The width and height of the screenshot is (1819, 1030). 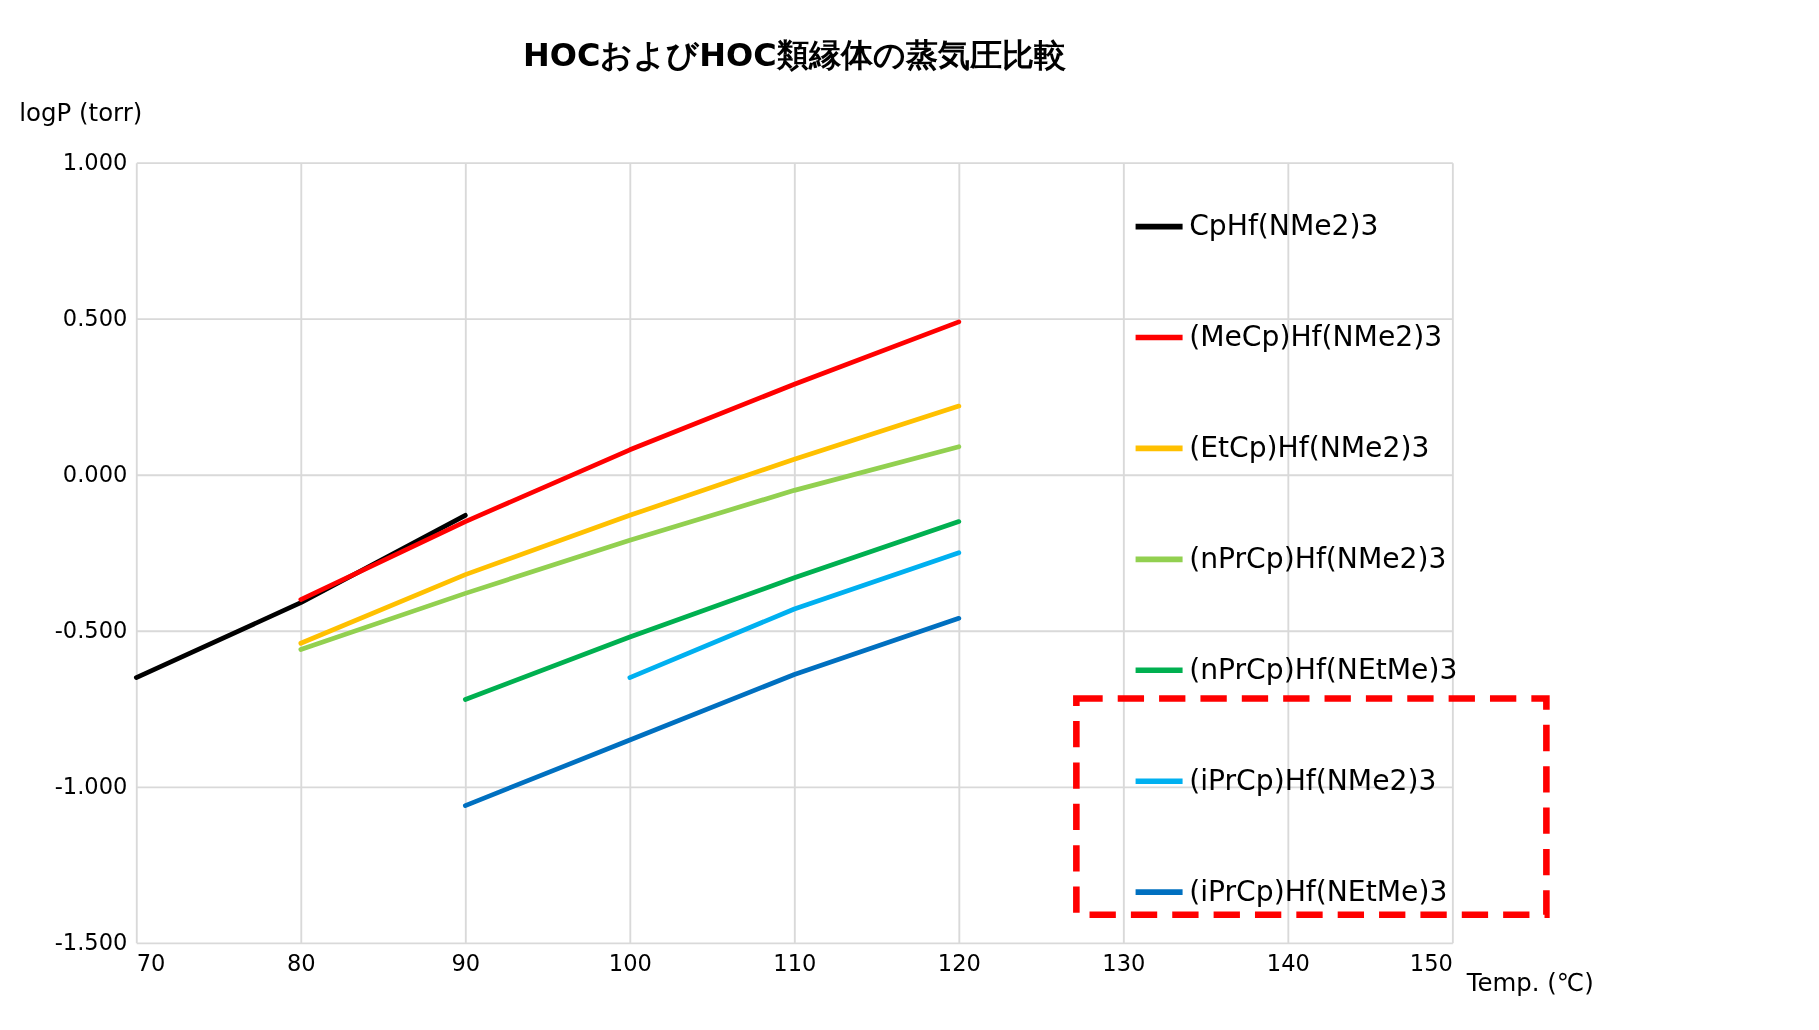 I want to click on x-tick-label: 120, so click(x=959, y=962).